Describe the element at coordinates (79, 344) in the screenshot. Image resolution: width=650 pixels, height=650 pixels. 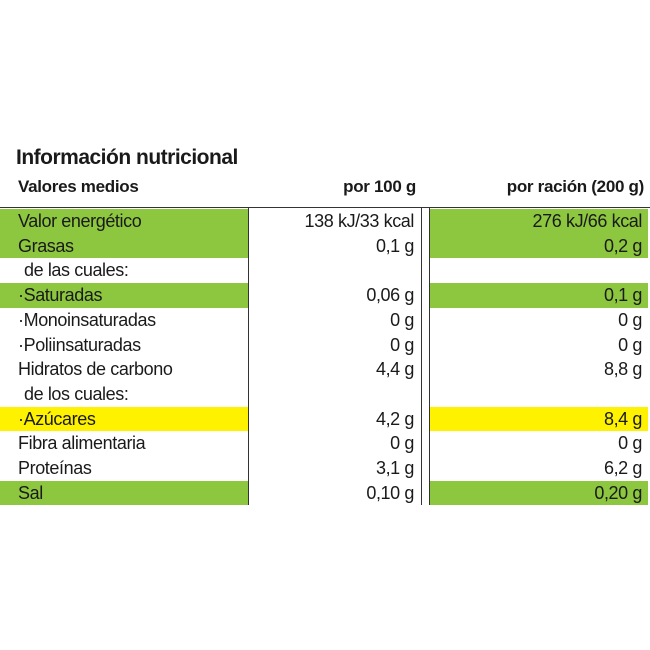
I see `cell: ·Poliinsaturadas` at that location.